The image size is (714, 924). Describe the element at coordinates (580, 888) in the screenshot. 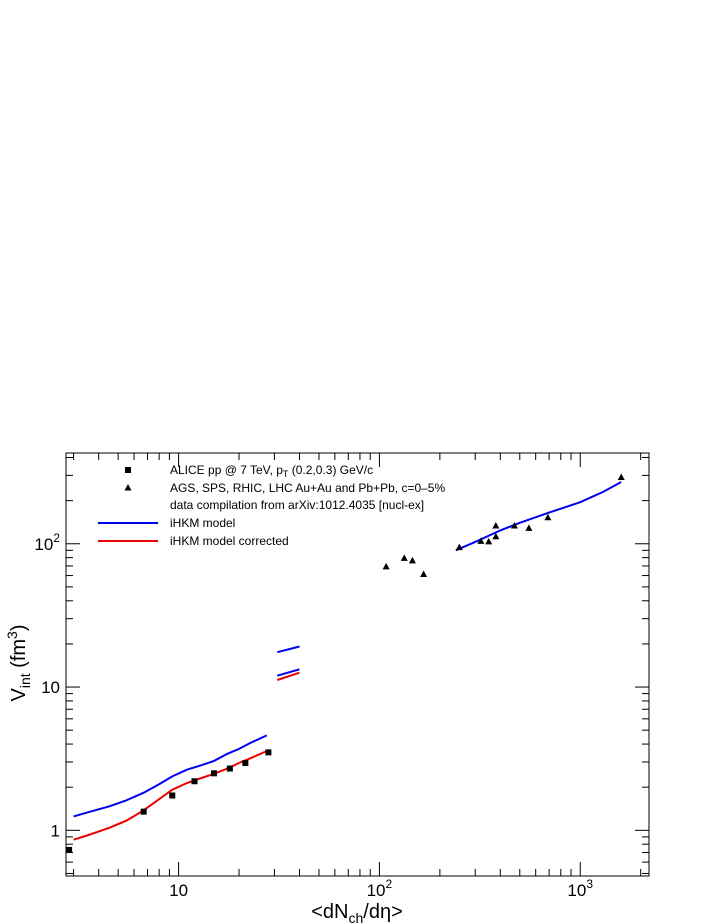

I see `x-tick-label: 10³` at that location.